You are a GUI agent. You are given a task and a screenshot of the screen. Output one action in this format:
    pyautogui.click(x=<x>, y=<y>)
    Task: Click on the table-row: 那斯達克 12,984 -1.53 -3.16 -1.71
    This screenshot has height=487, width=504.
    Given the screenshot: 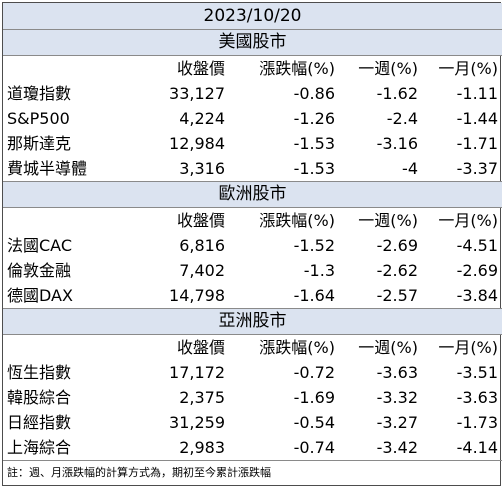 What is the action you would take?
    pyautogui.click(x=252, y=143)
    